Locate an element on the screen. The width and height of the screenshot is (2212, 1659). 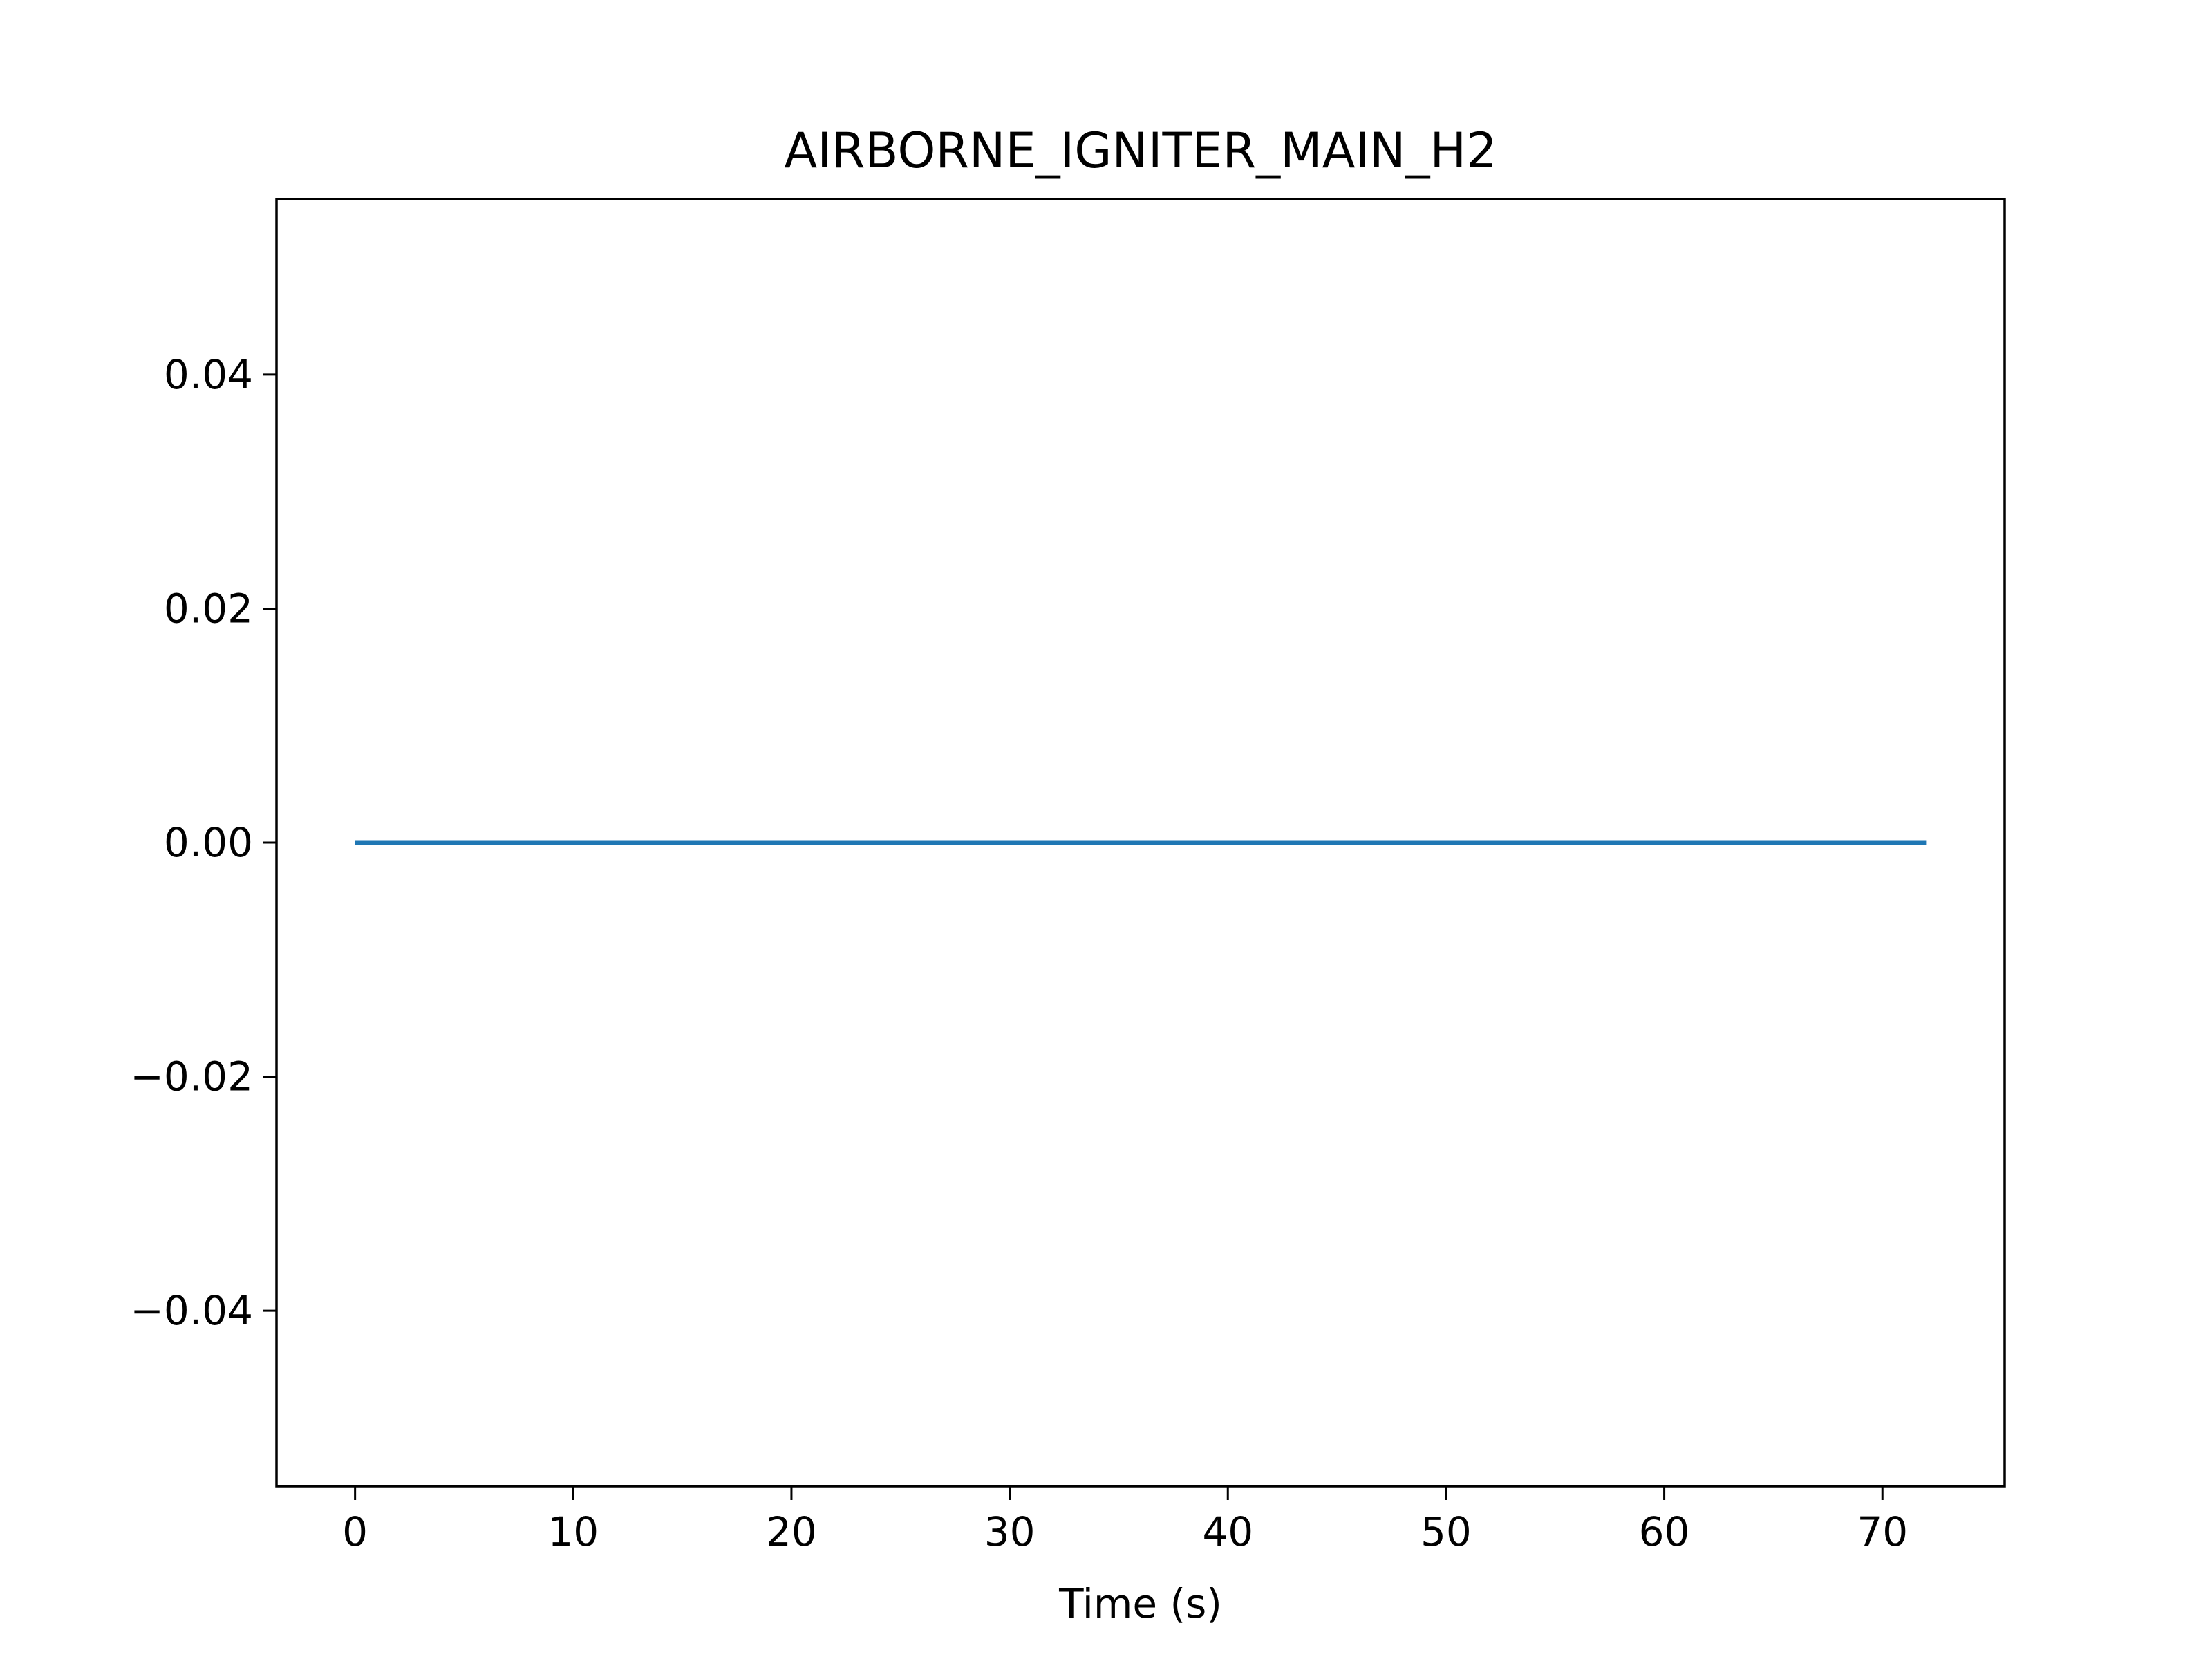
x-axis: 0 10 20 30 40 50 60 70 is located at coordinates (1125, 1521).